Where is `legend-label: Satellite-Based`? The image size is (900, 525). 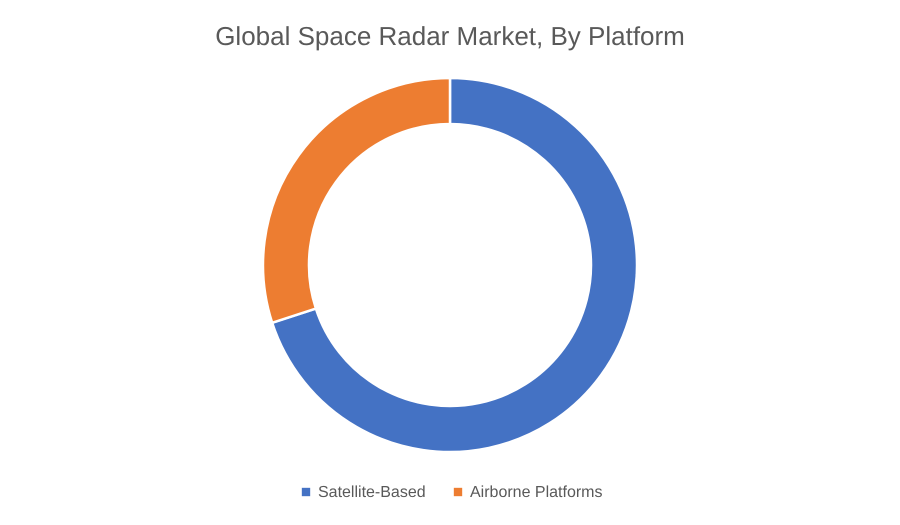 legend-label: Satellite-Based is located at coordinates (372, 492).